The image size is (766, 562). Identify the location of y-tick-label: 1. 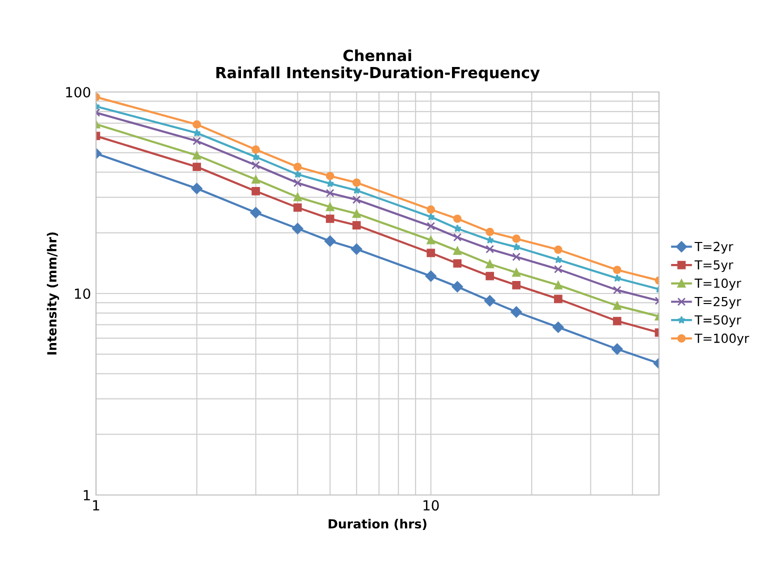
(87, 495).